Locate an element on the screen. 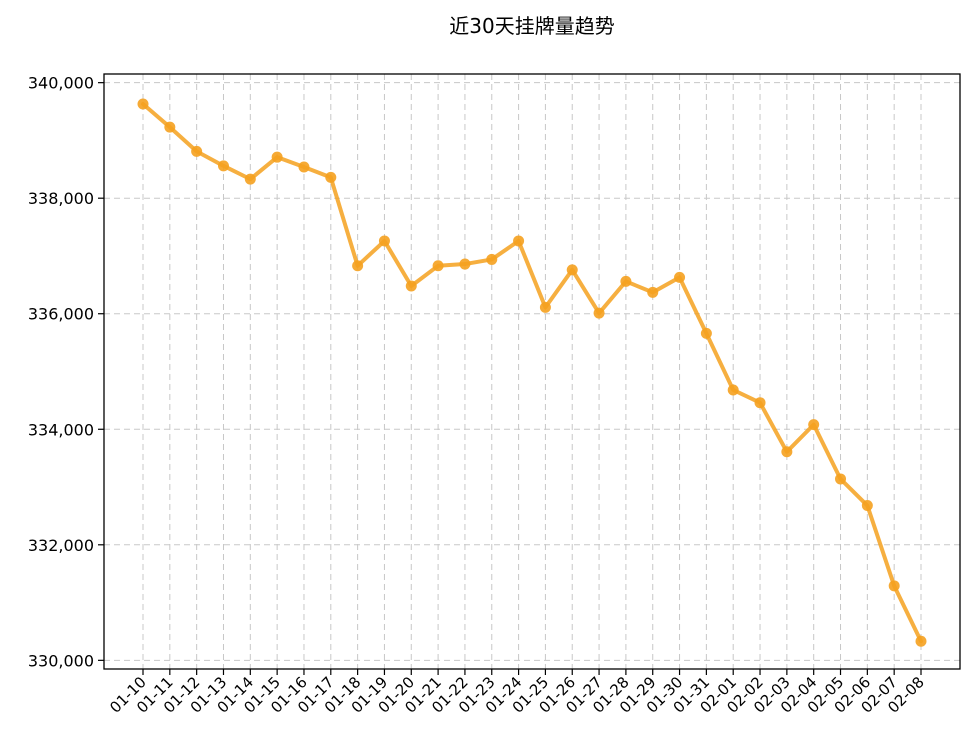  y-tick-label: 334,000 is located at coordinates (61, 429).